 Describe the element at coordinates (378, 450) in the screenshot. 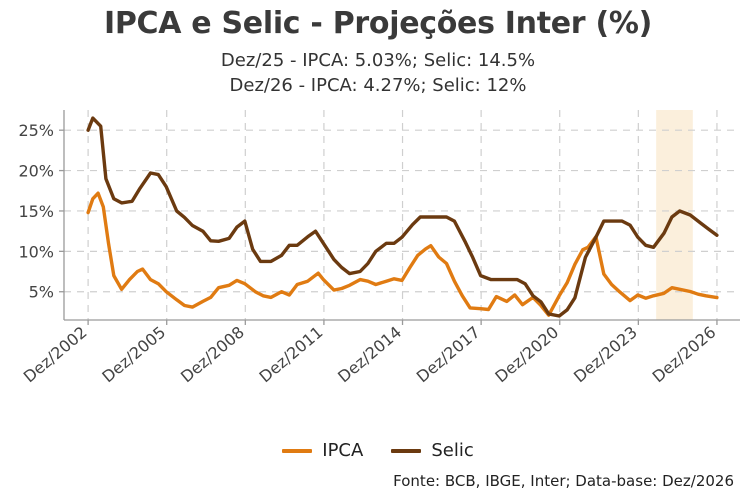

I see `legend: IPCA Selic` at that location.